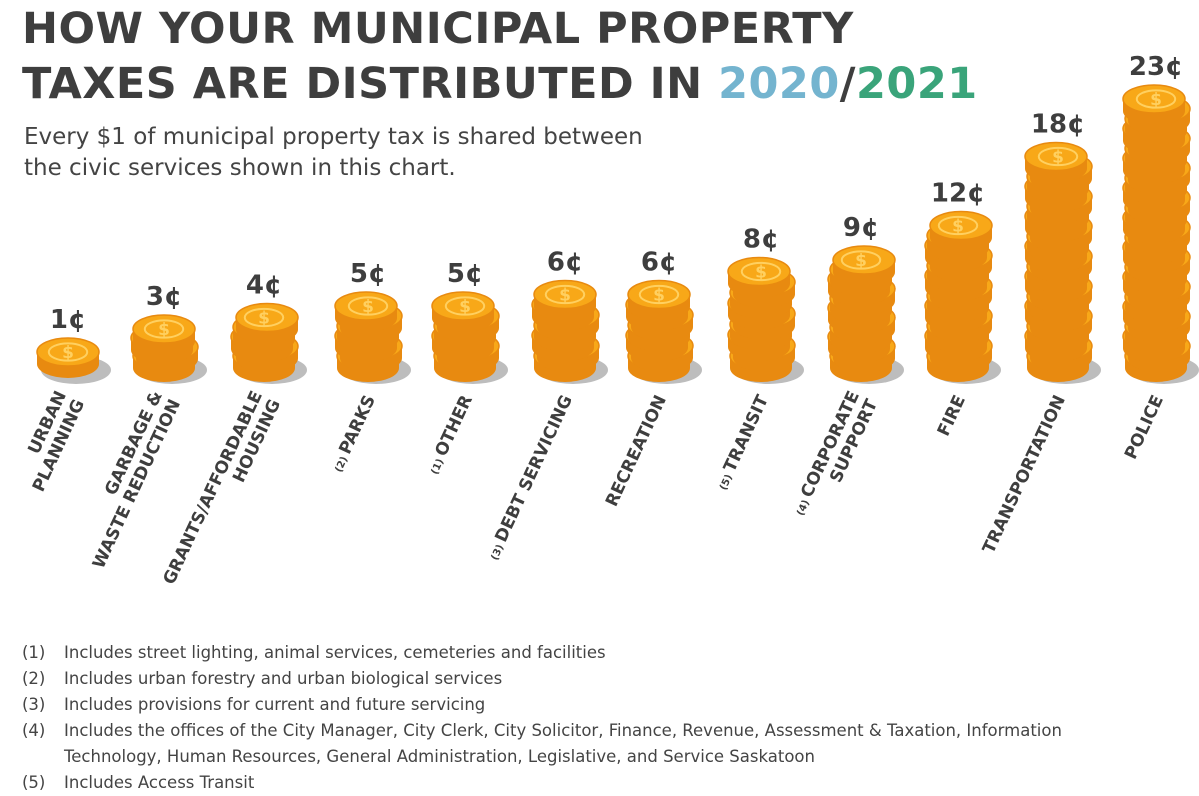  I want to click on category-label: TRANSPORTATION, so click(1024, 474).